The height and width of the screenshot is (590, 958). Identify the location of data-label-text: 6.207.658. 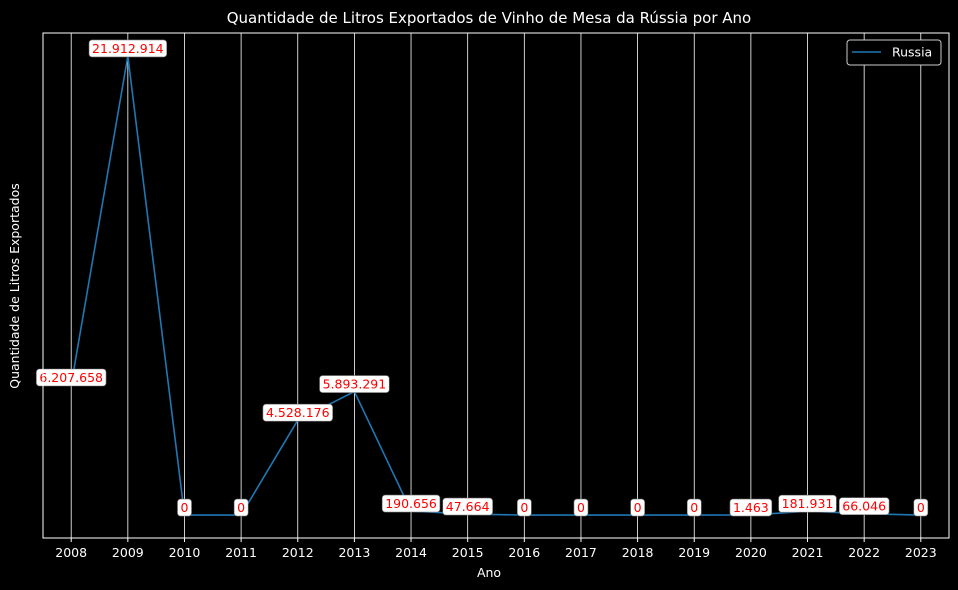
(71, 377).